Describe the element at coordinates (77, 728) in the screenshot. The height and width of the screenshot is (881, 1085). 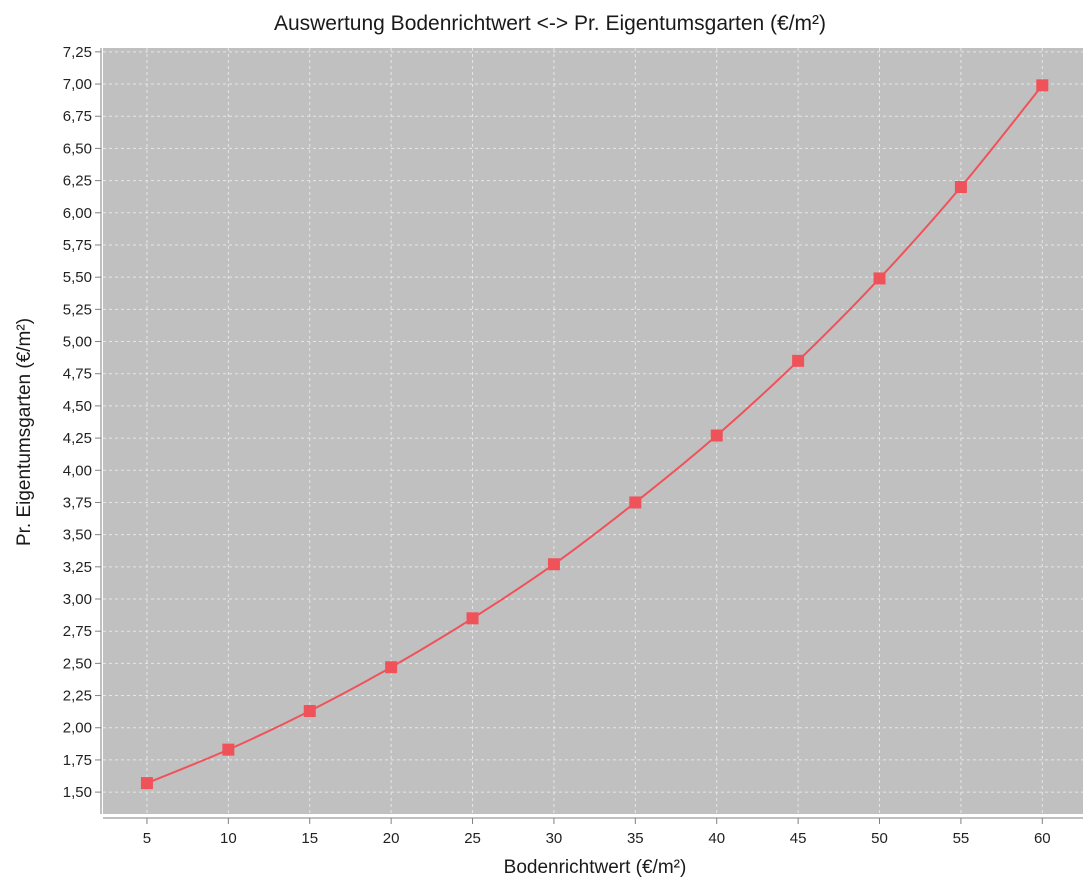
I see `y-tick-label: 2,00` at that location.